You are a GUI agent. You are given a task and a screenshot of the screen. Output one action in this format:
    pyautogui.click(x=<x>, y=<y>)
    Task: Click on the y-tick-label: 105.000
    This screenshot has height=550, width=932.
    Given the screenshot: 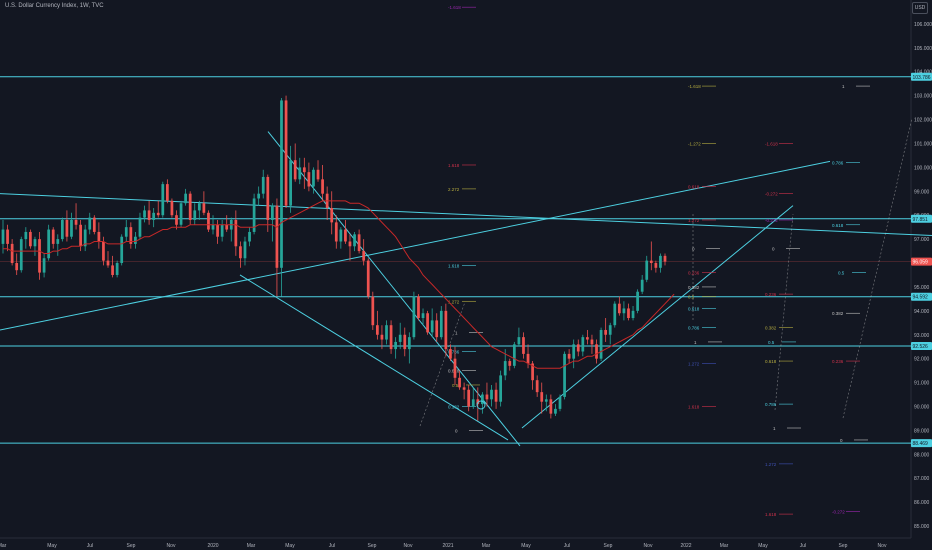 What is the action you would take?
    pyautogui.click(x=923, y=49)
    